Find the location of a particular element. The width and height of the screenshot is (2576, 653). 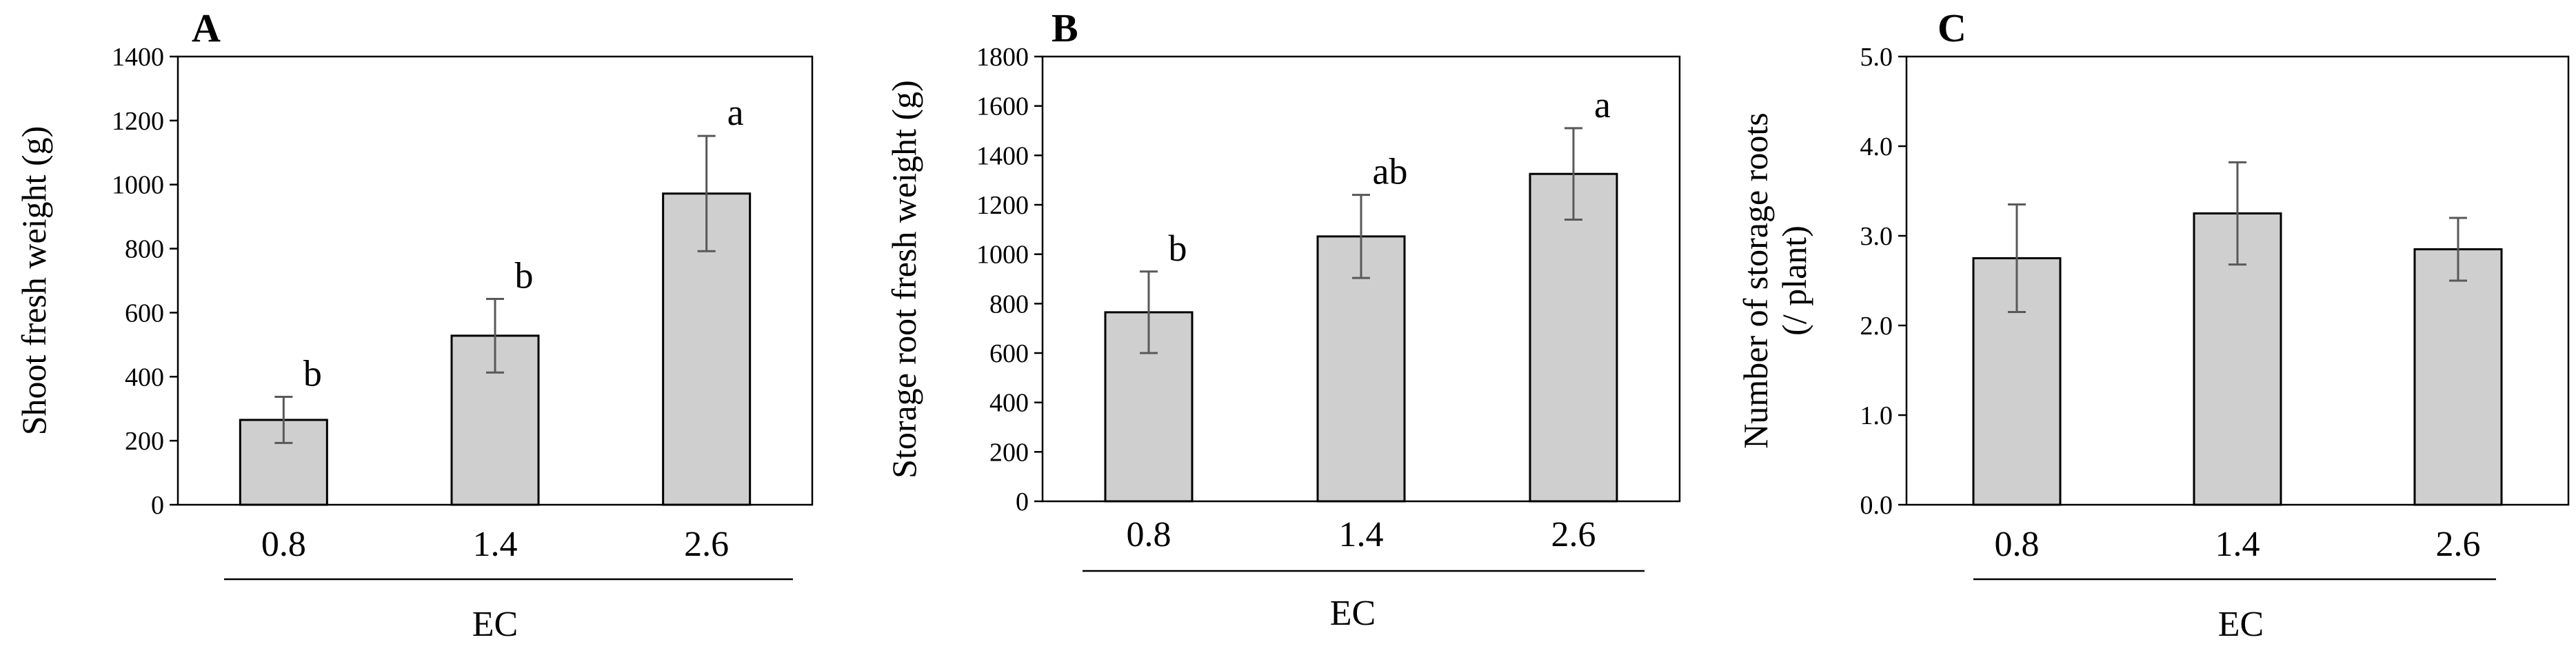

y-tick-label: 5.0 is located at coordinates (1876, 57).